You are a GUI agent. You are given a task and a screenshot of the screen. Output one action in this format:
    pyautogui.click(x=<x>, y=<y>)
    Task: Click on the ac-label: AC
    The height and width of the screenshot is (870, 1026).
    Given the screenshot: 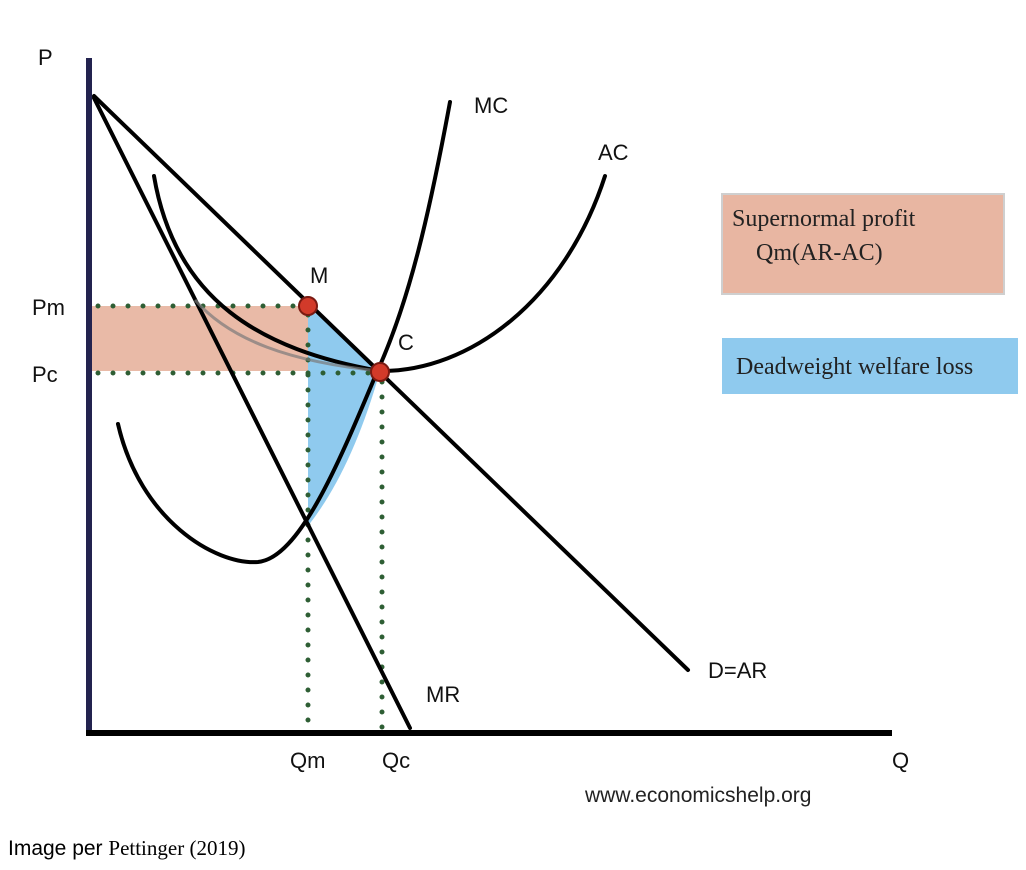 What is the action you would take?
    pyautogui.click(x=613, y=152)
    